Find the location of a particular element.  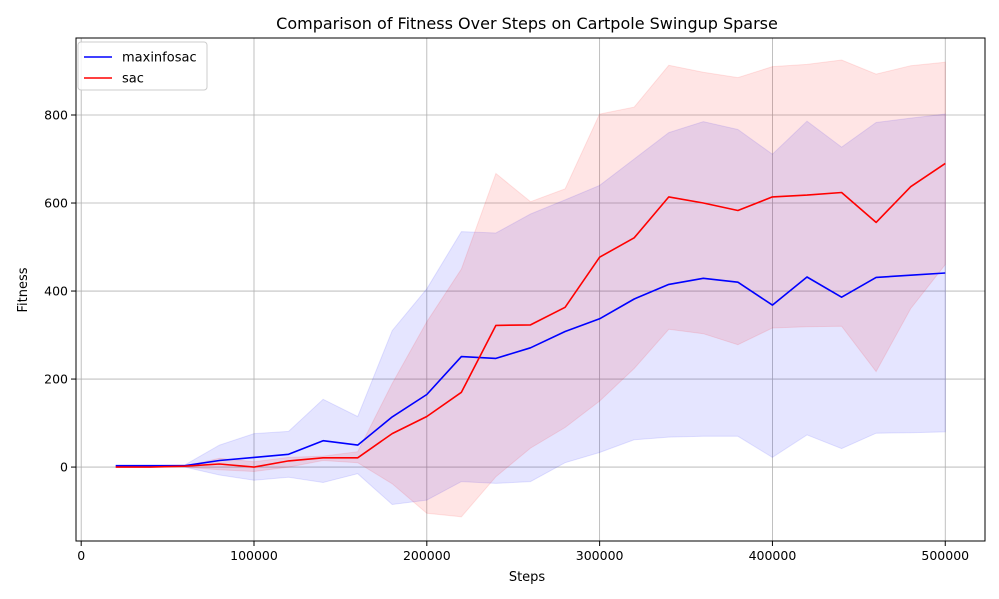

x-tick-label: 400000 is located at coordinates (773, 555).